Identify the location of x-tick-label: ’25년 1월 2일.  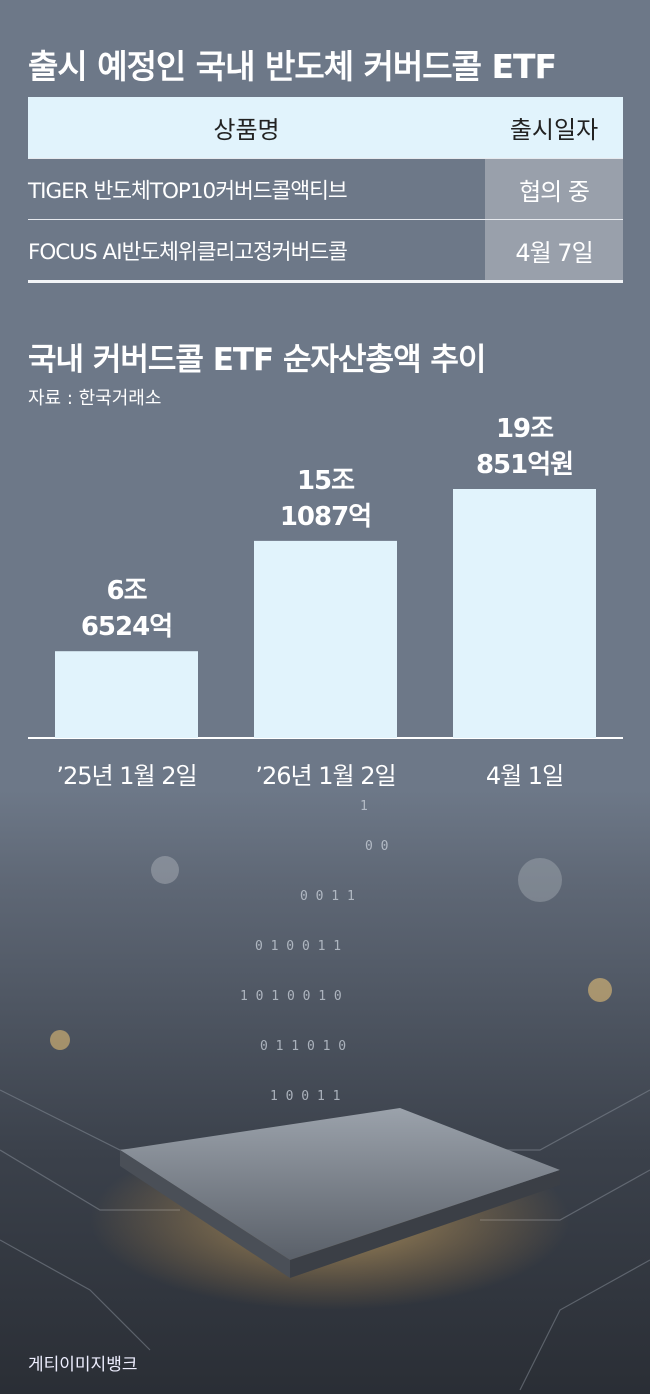
(126, 776).